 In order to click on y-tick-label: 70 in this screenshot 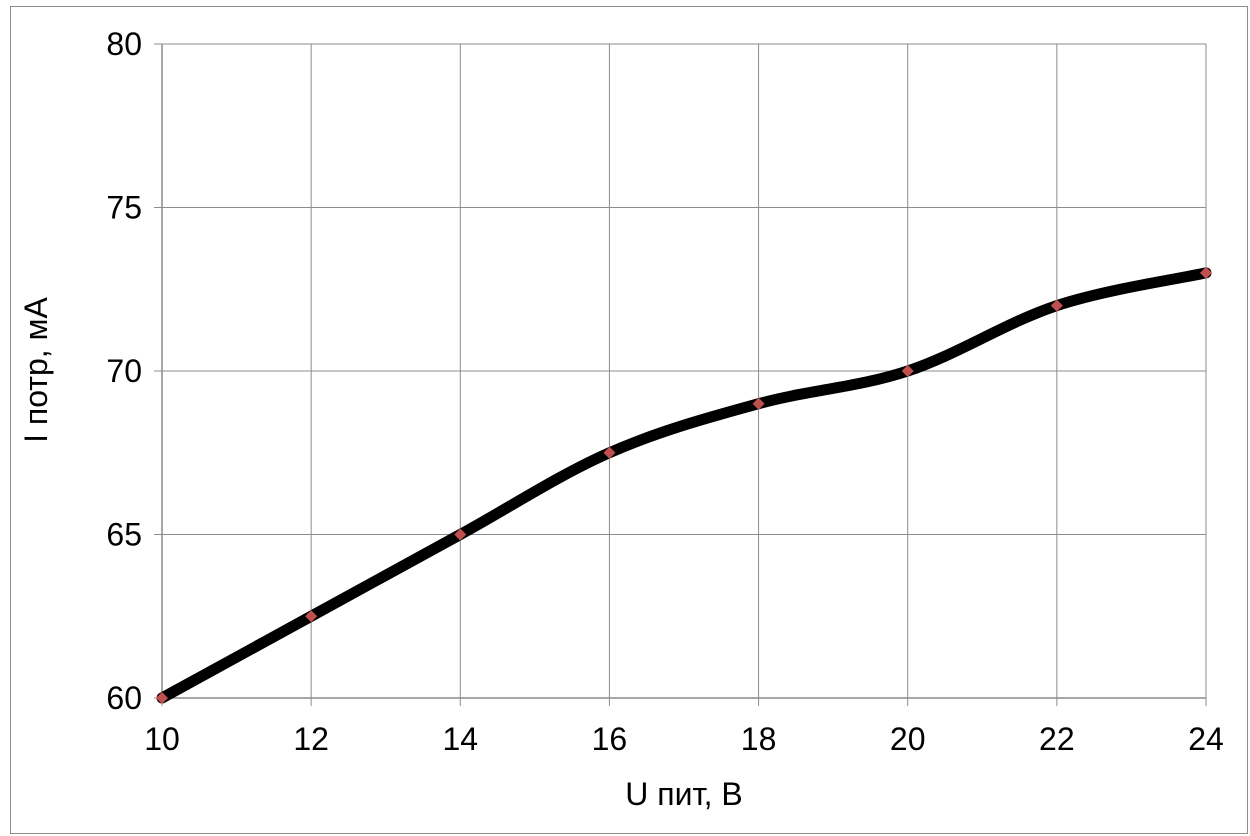, I will do `click(124, 371)`.